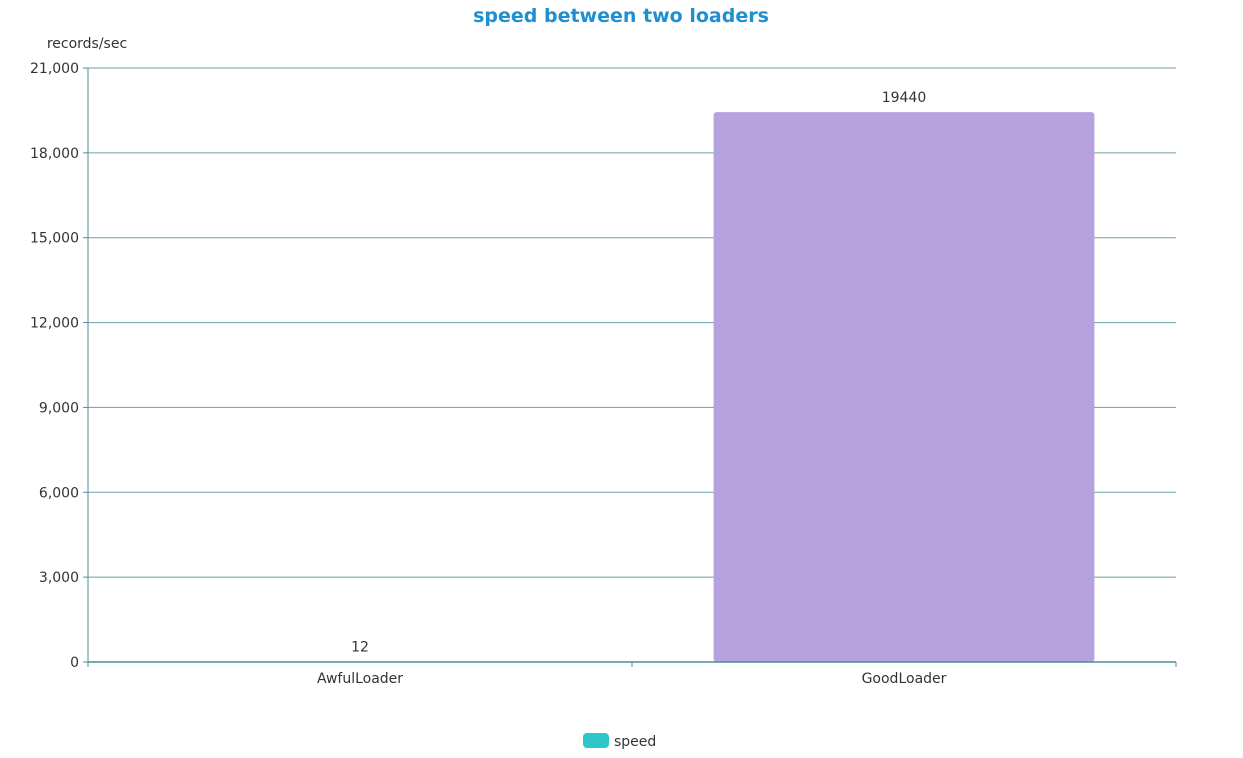 This screenshot has width=1243, height=758. What do you see at coordinates (635, 742) in the screenshot?
I see `legend-label-speed: speed` at bounding box center [635, 742].